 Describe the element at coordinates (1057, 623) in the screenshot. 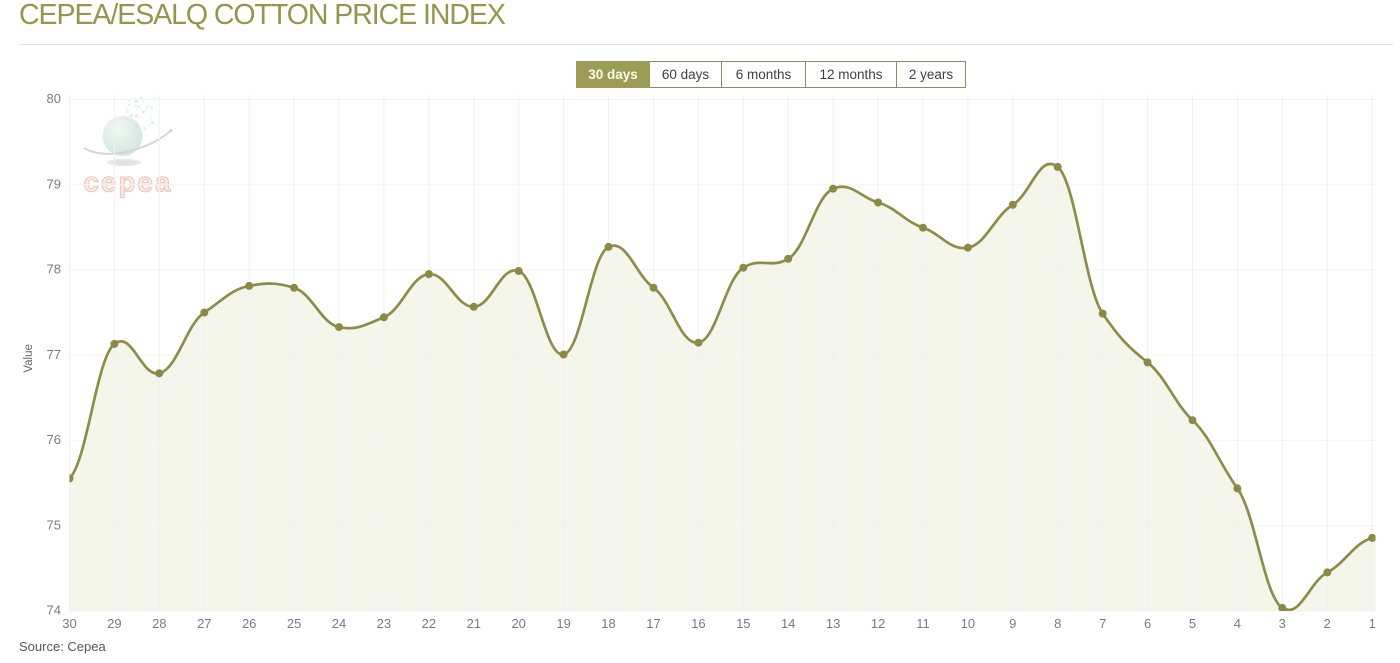

I see `svg-text: 8` at that location.